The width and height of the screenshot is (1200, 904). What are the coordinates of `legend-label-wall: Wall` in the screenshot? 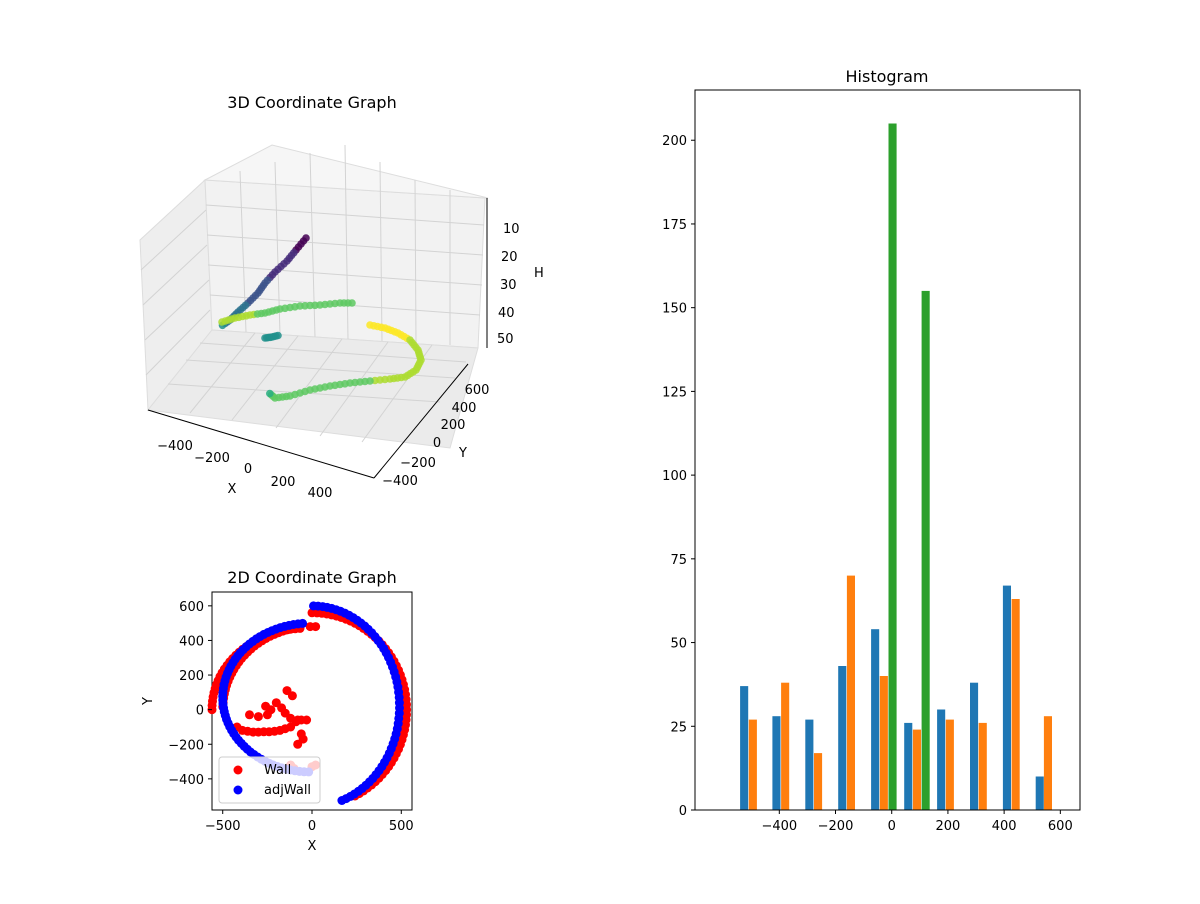 It's located at (277, 770).